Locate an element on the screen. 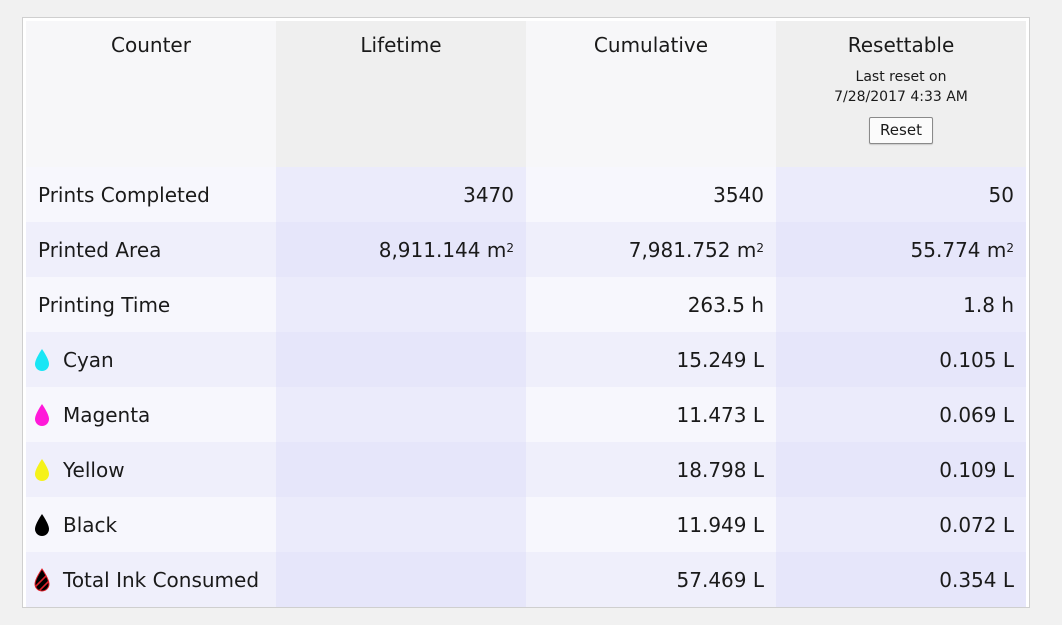 Image resolution: width=1062 pixels, height=625 pixels. row-label: Magenta is located at coordinates (107, 414).